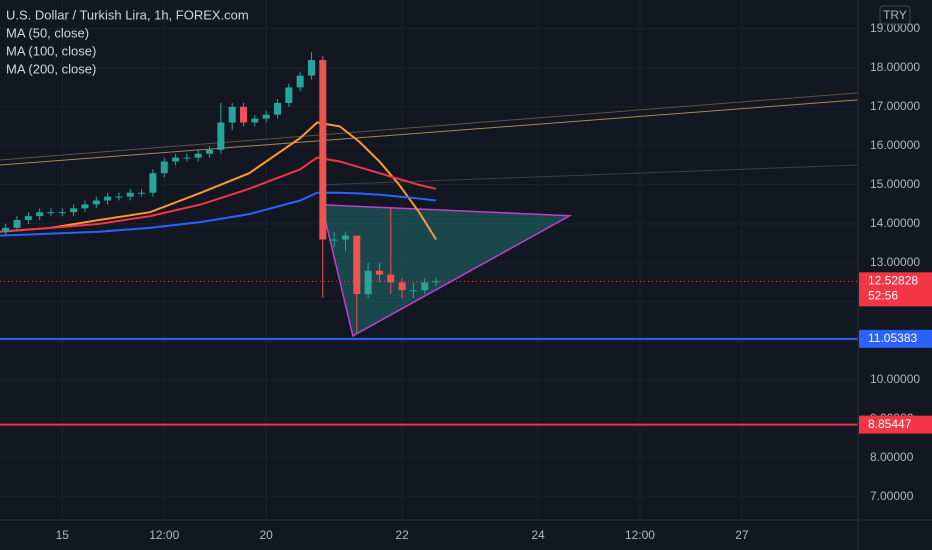  I want to click on x-tick-label: 27, so click(742, 535).